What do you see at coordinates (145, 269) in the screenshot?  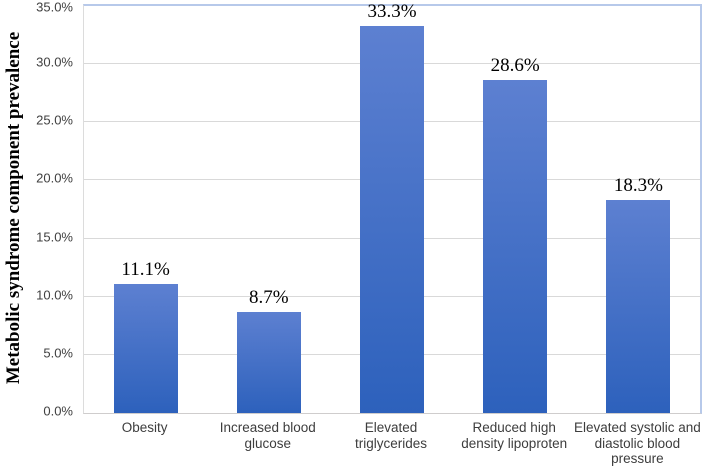 I see `bar-value-label: 11.1%` at bounding box center [145, 269].